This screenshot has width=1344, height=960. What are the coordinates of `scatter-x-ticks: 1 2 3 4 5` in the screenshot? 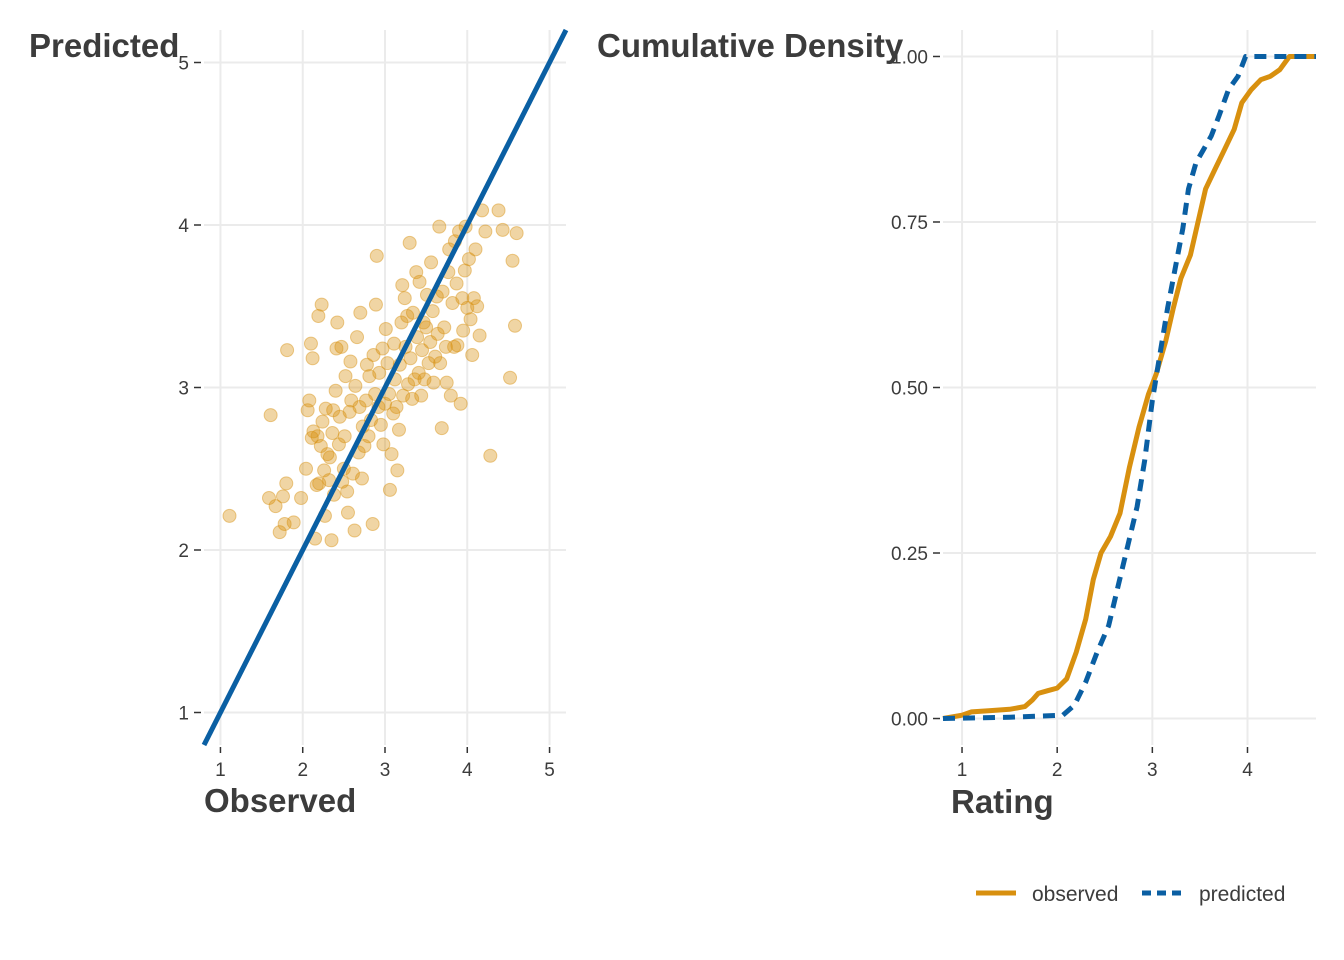 It's located at (385, 764).